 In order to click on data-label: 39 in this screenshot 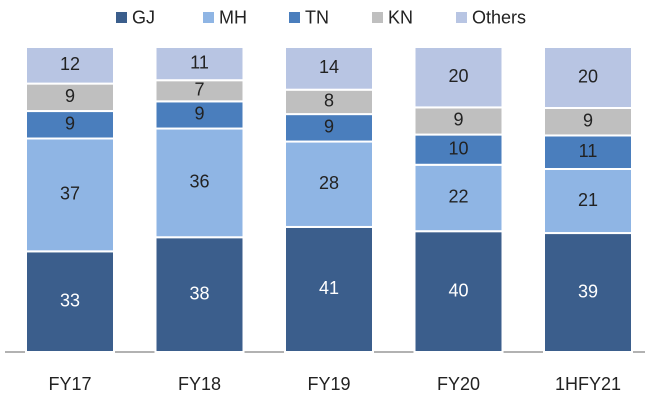, I will do `click(588, 291)`.